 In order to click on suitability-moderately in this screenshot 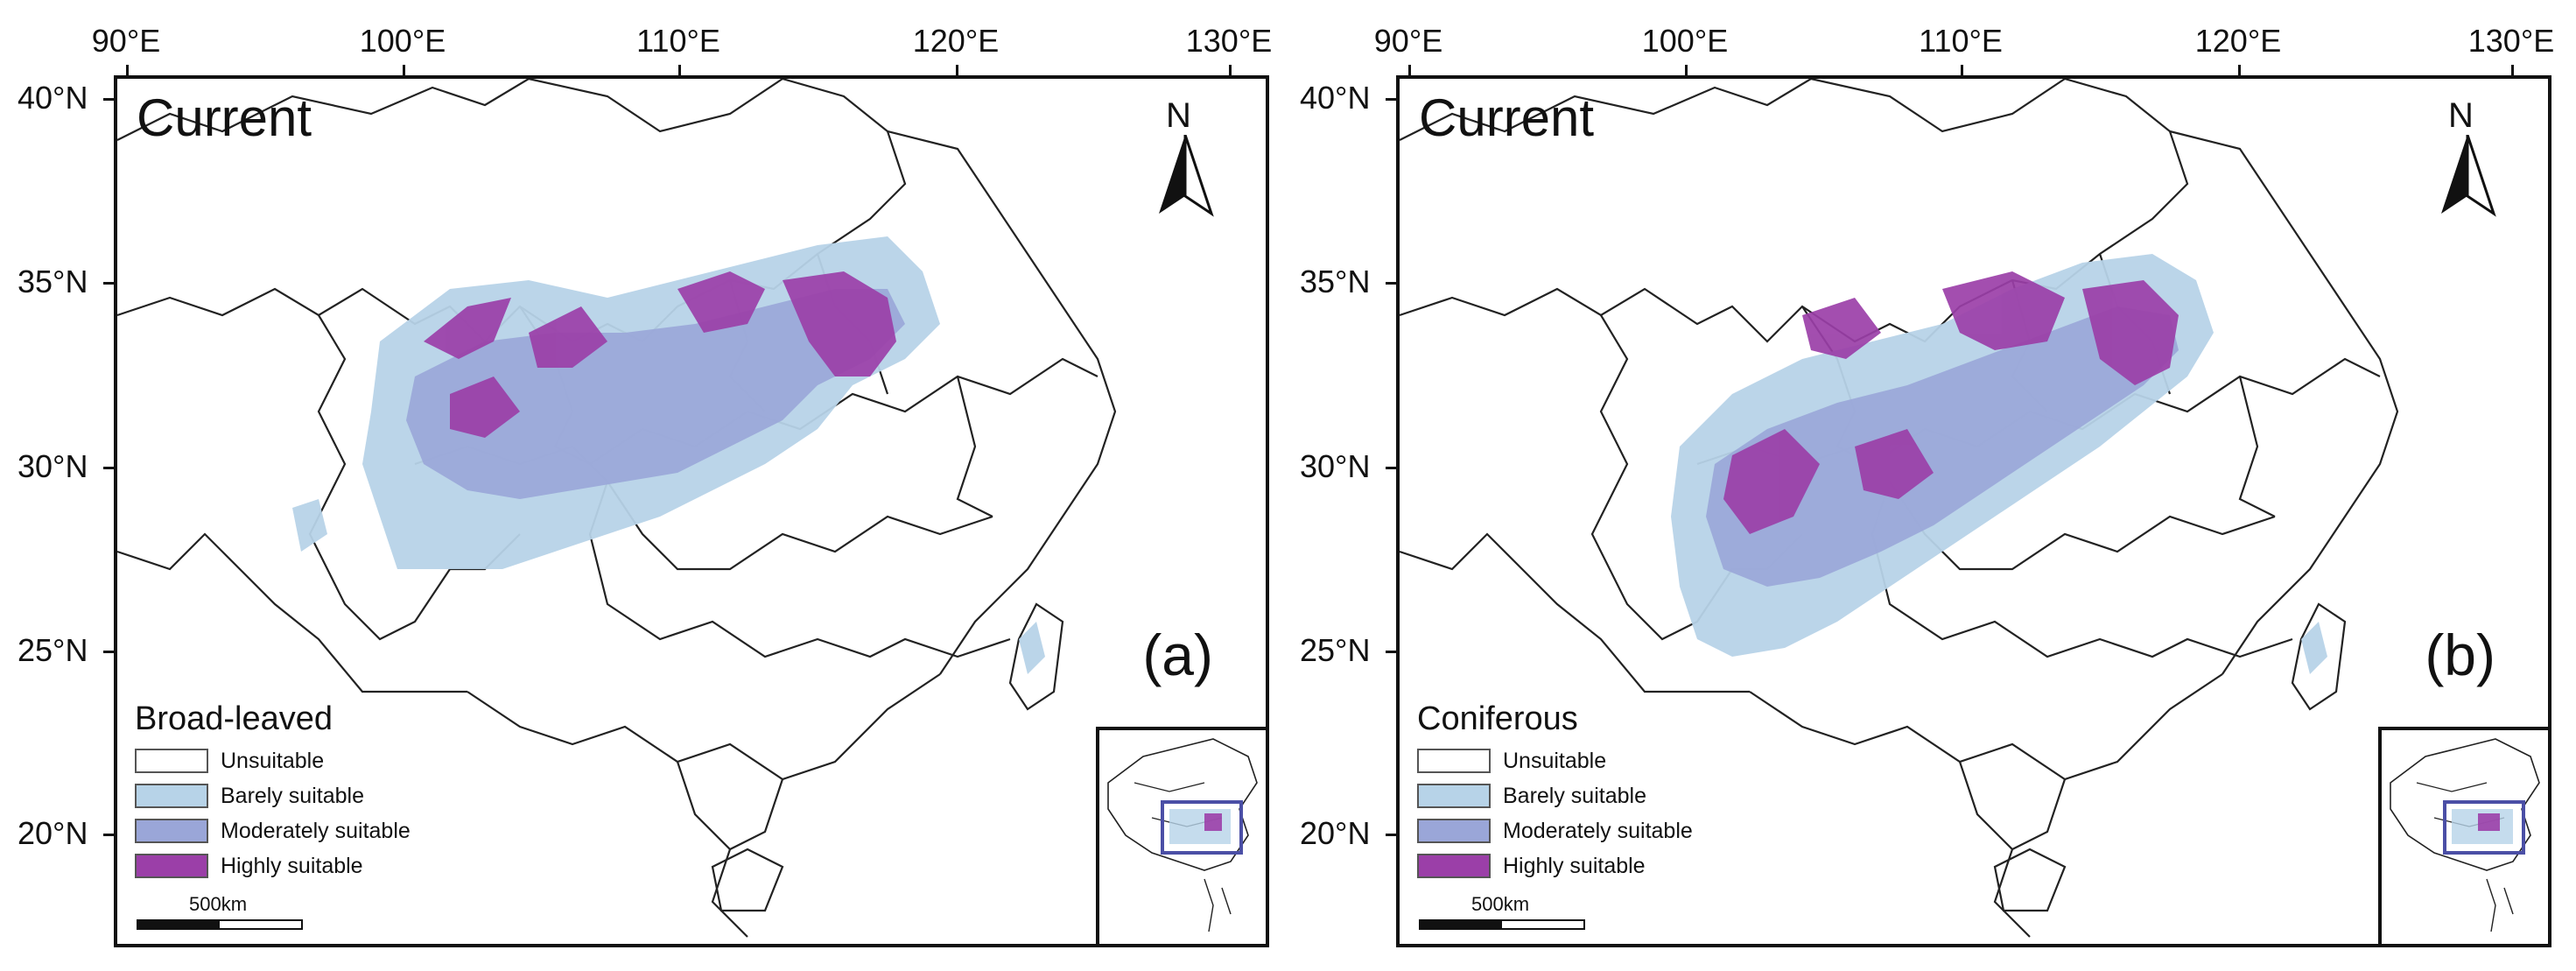, I will do `click(1942, 447)`.